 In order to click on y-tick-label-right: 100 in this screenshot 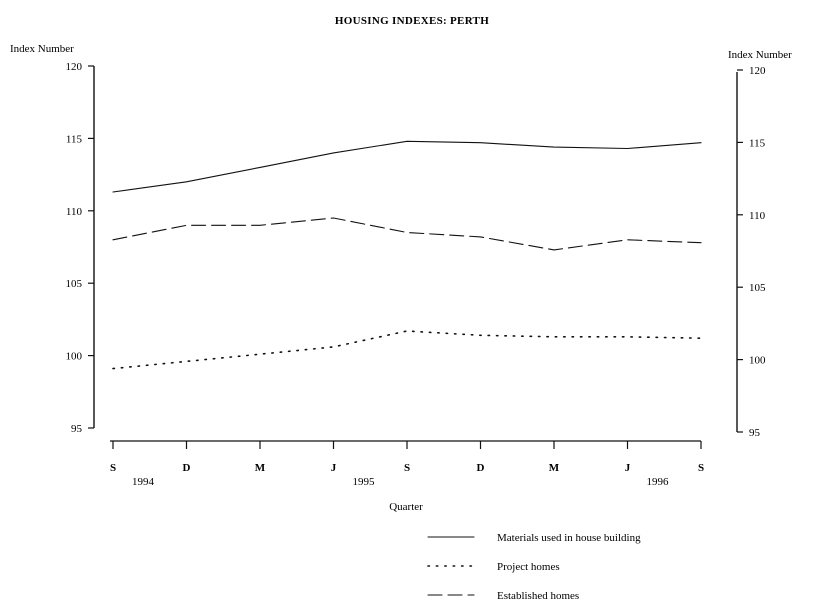, I will do `click(757, 361)`.